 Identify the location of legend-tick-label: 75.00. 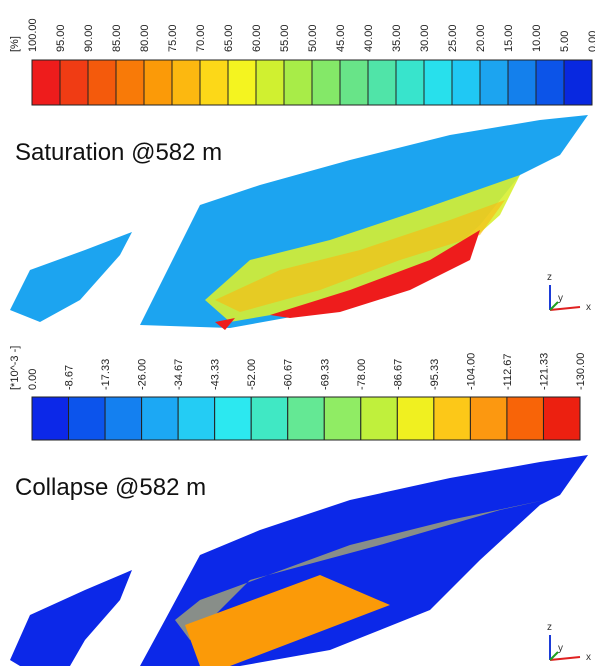
(173, 38).